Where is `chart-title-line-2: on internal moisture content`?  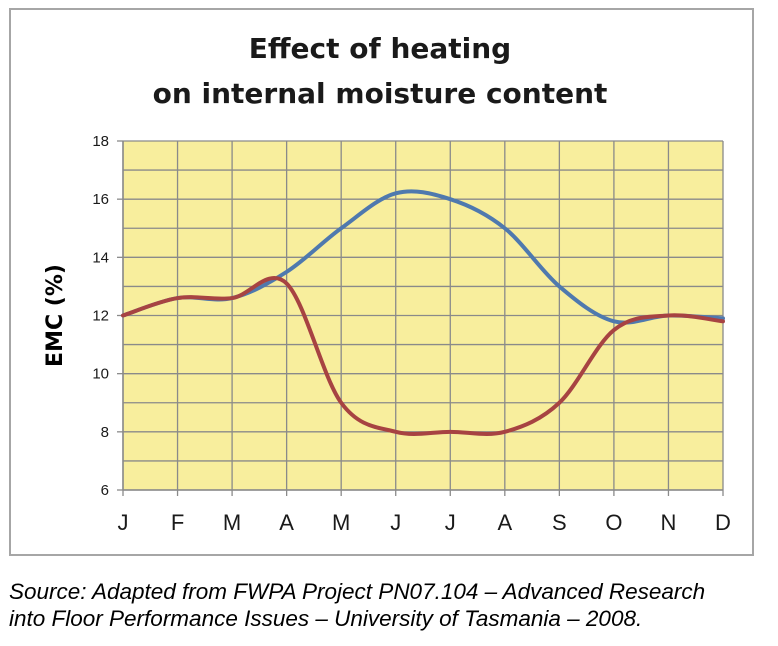 chart-title-line-2: on internal moisture content is located at coordinates (380, 93).